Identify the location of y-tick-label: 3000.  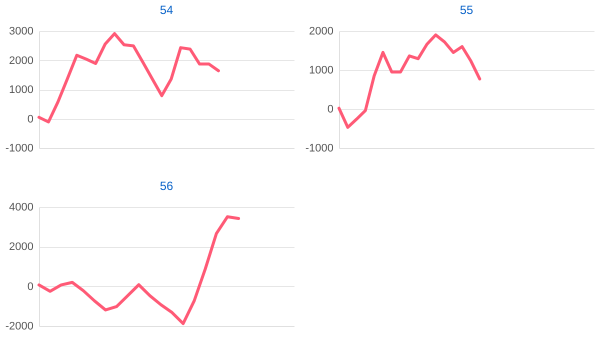
(21, 32).